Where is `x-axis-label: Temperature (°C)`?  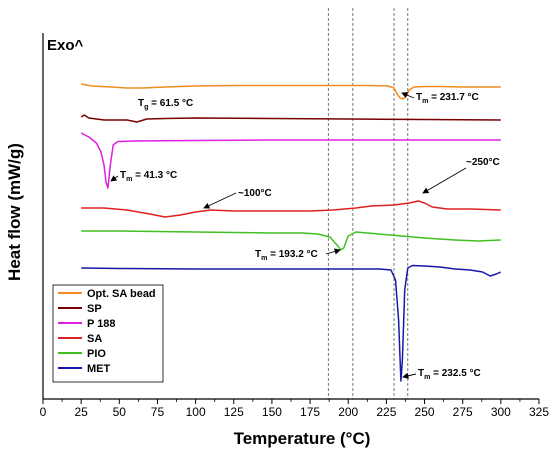 x-axis-label: Temperature (°C) is located at coordinates (302, 438).